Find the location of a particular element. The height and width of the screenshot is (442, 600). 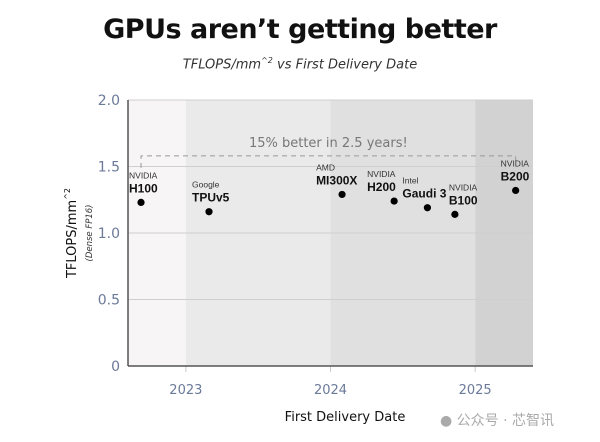

point-vendor-label: AMD is located at coordinates (325, 167).